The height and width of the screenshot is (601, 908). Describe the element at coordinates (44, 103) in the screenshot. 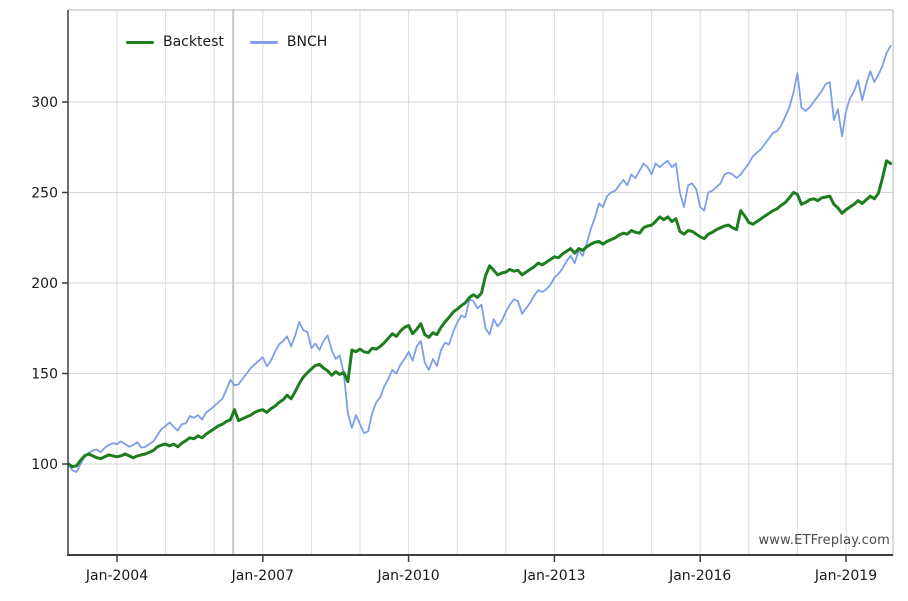

I see `y-tick-label: 300` at that location.